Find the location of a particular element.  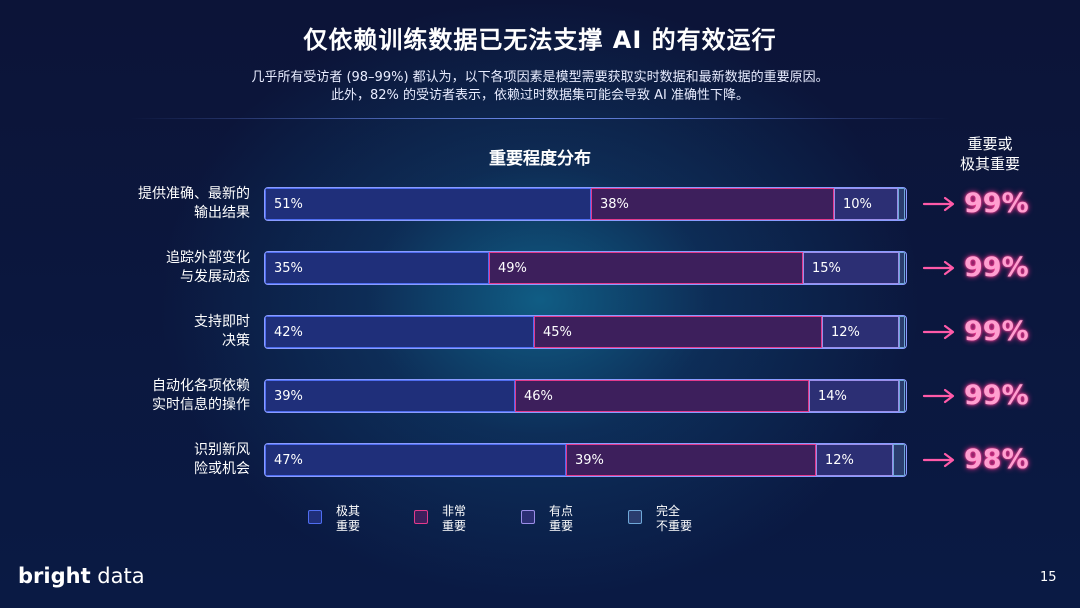

stacked-bar: 42% 45% 12% is located at coordinates (585, 332).